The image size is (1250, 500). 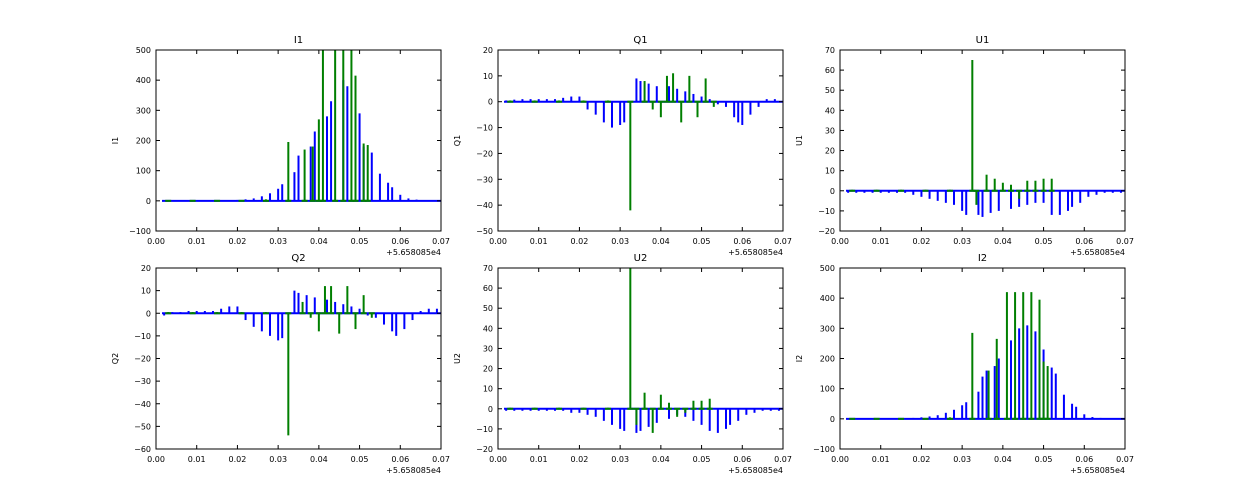 I want to click on subplot-title: Q1, so click(x=640, y=40).